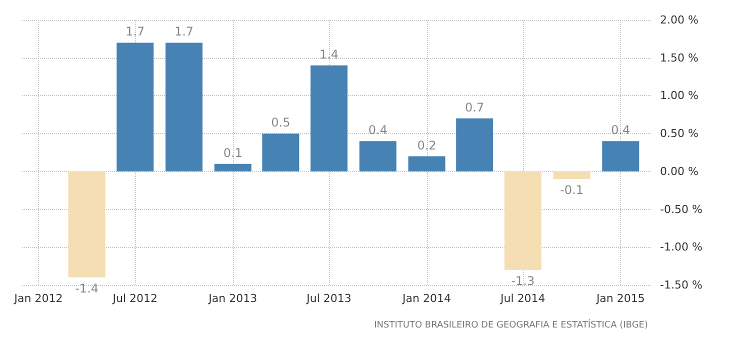 The width and height of the screenshot is (730, 340). I want to click on x-tick-label: Jan 2013, so click(233, 298).